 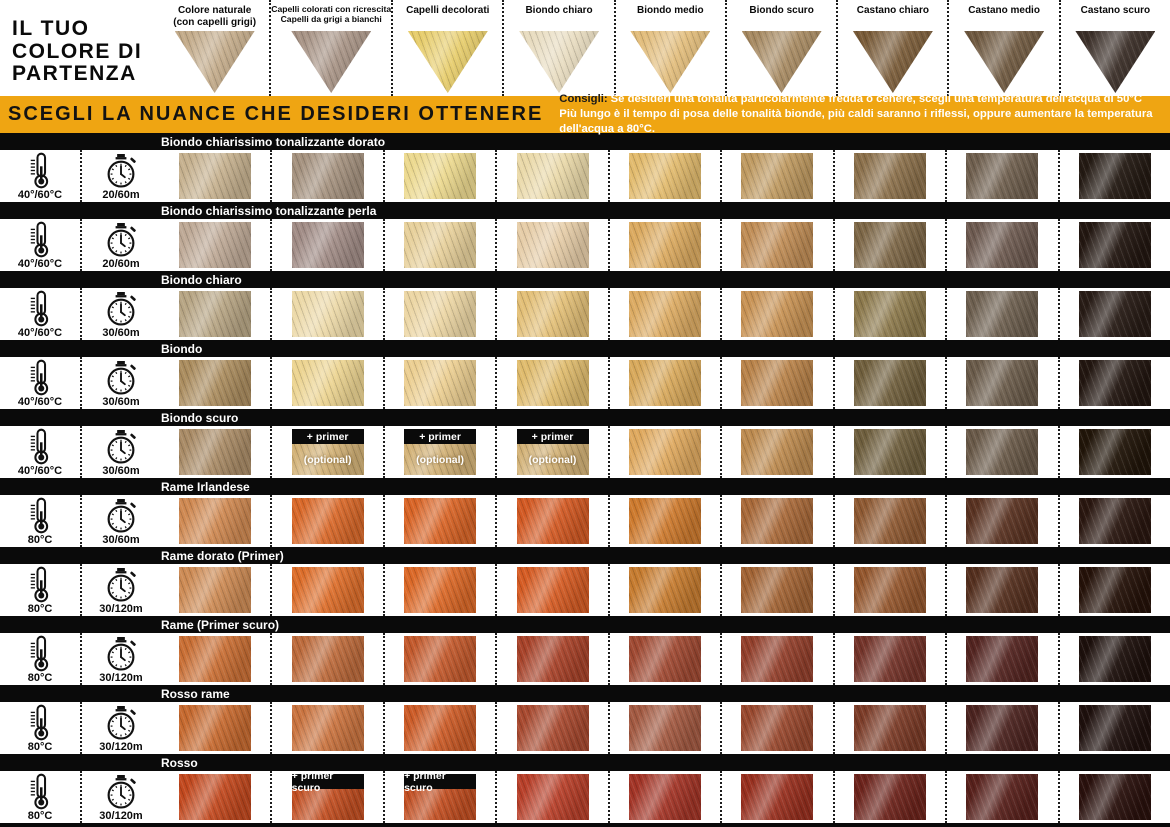 I want to click on time-cell: 20/60m, so click(x=120, y=245).